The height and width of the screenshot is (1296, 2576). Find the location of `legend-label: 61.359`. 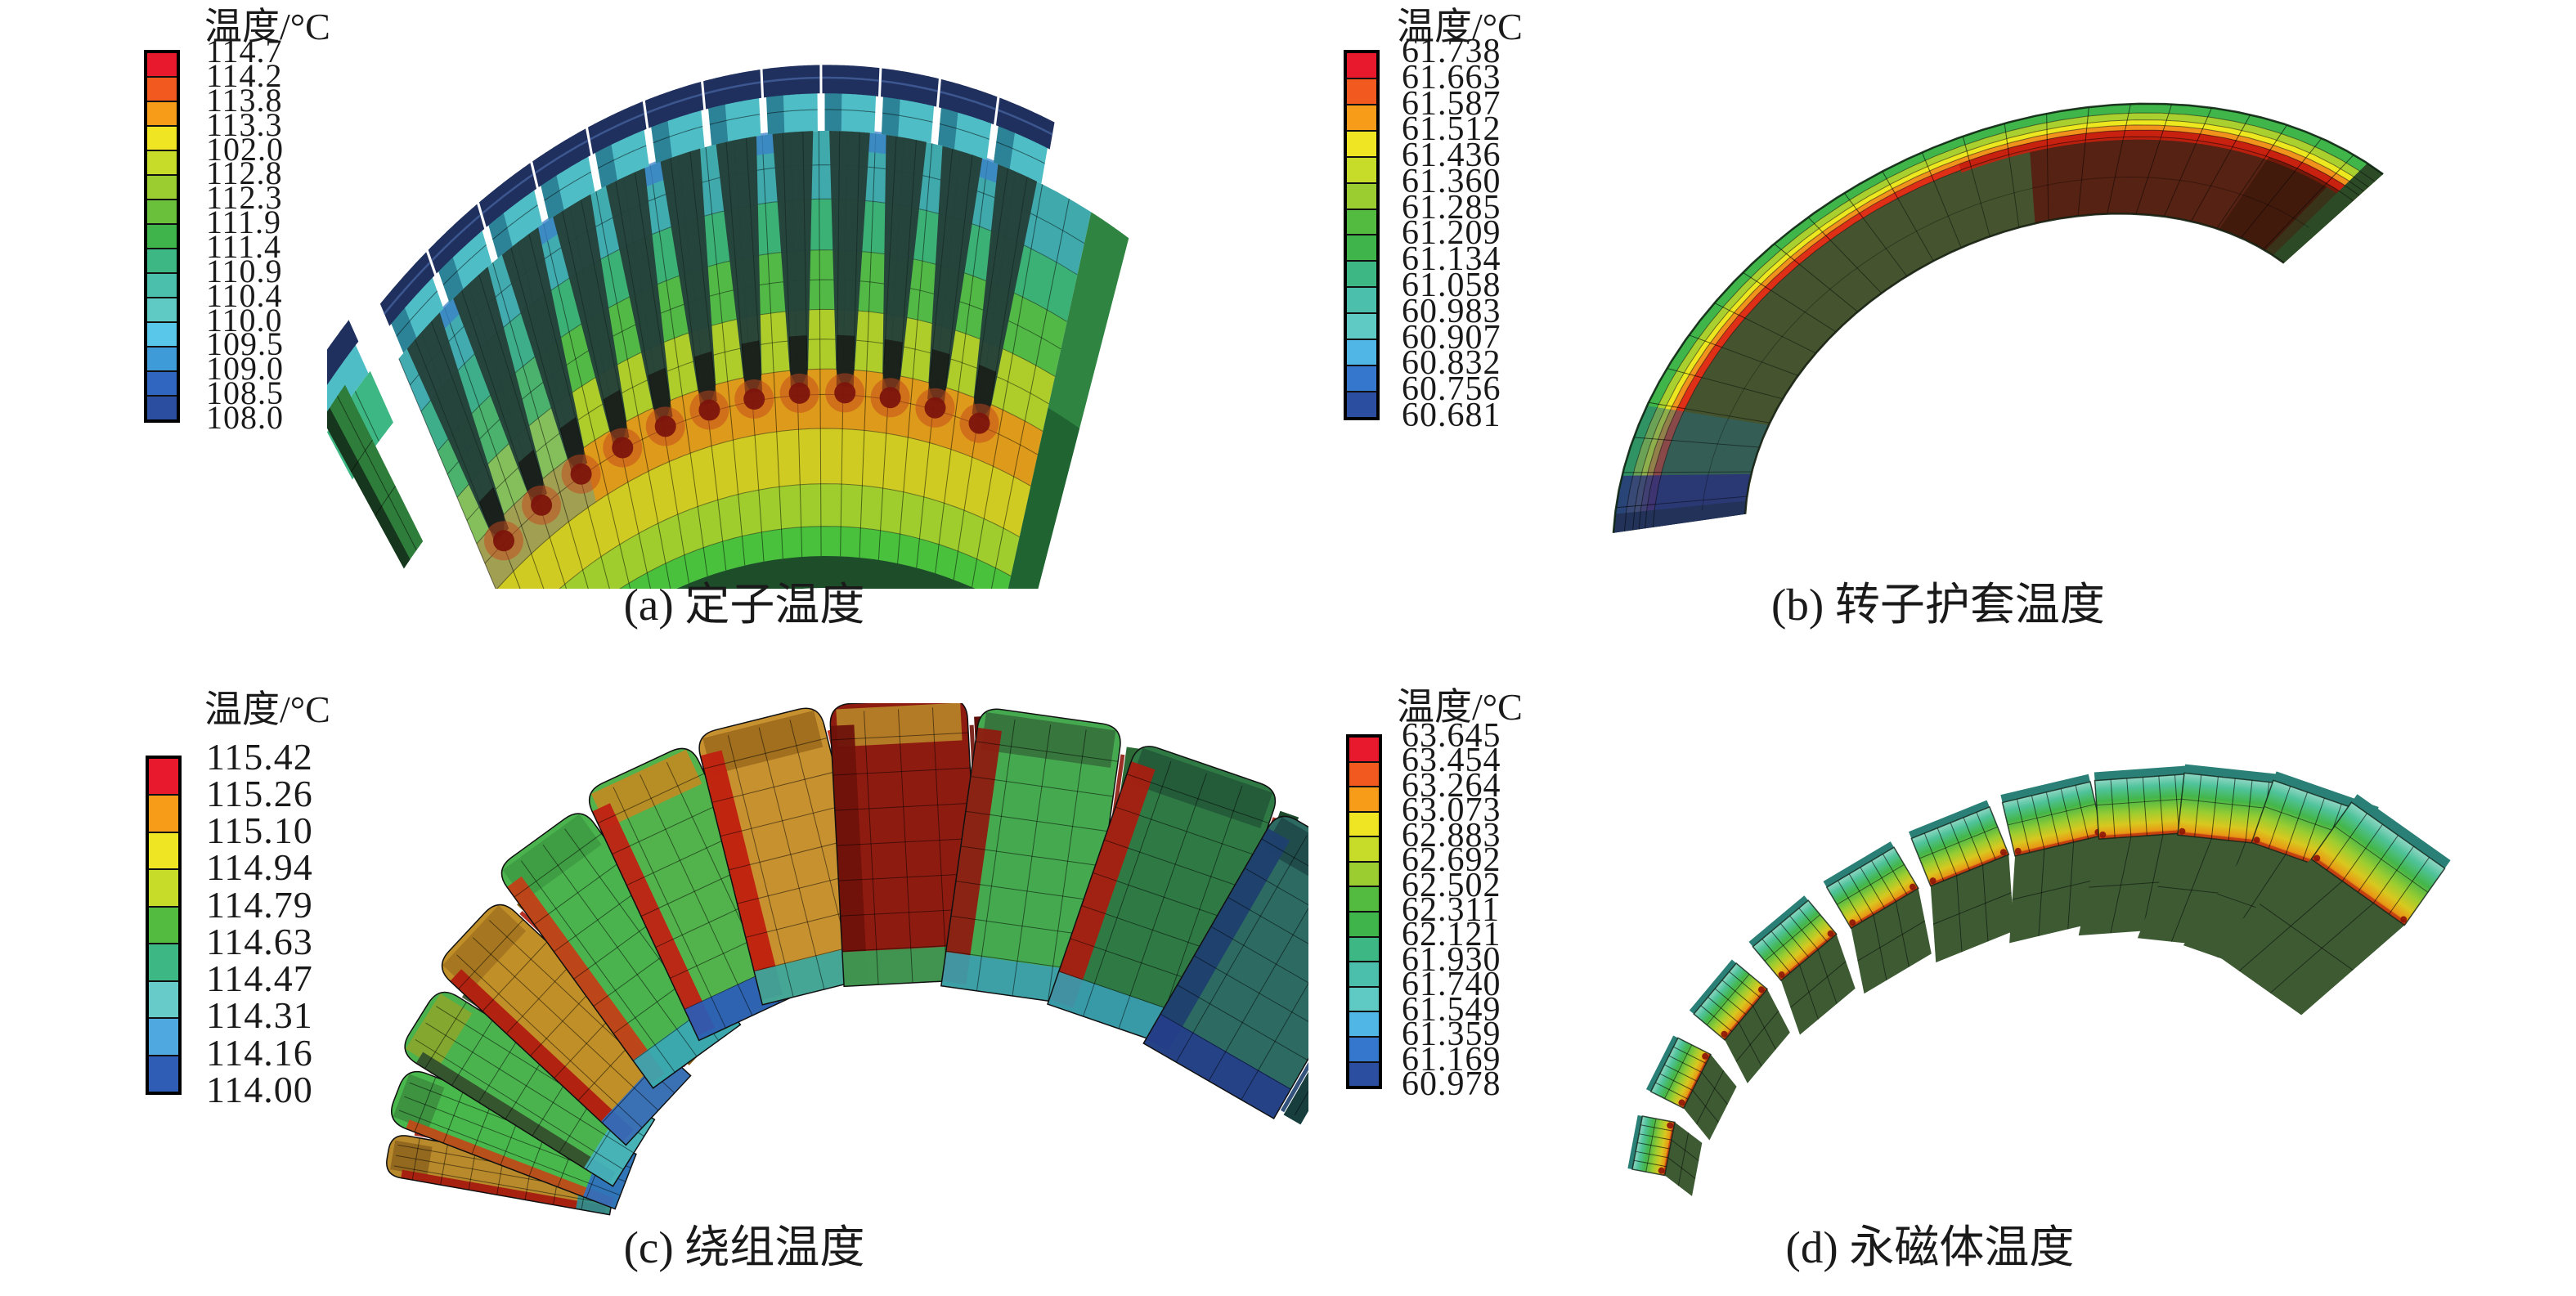

legend-label: 61.359 is located at coordinates (1451, 1034).